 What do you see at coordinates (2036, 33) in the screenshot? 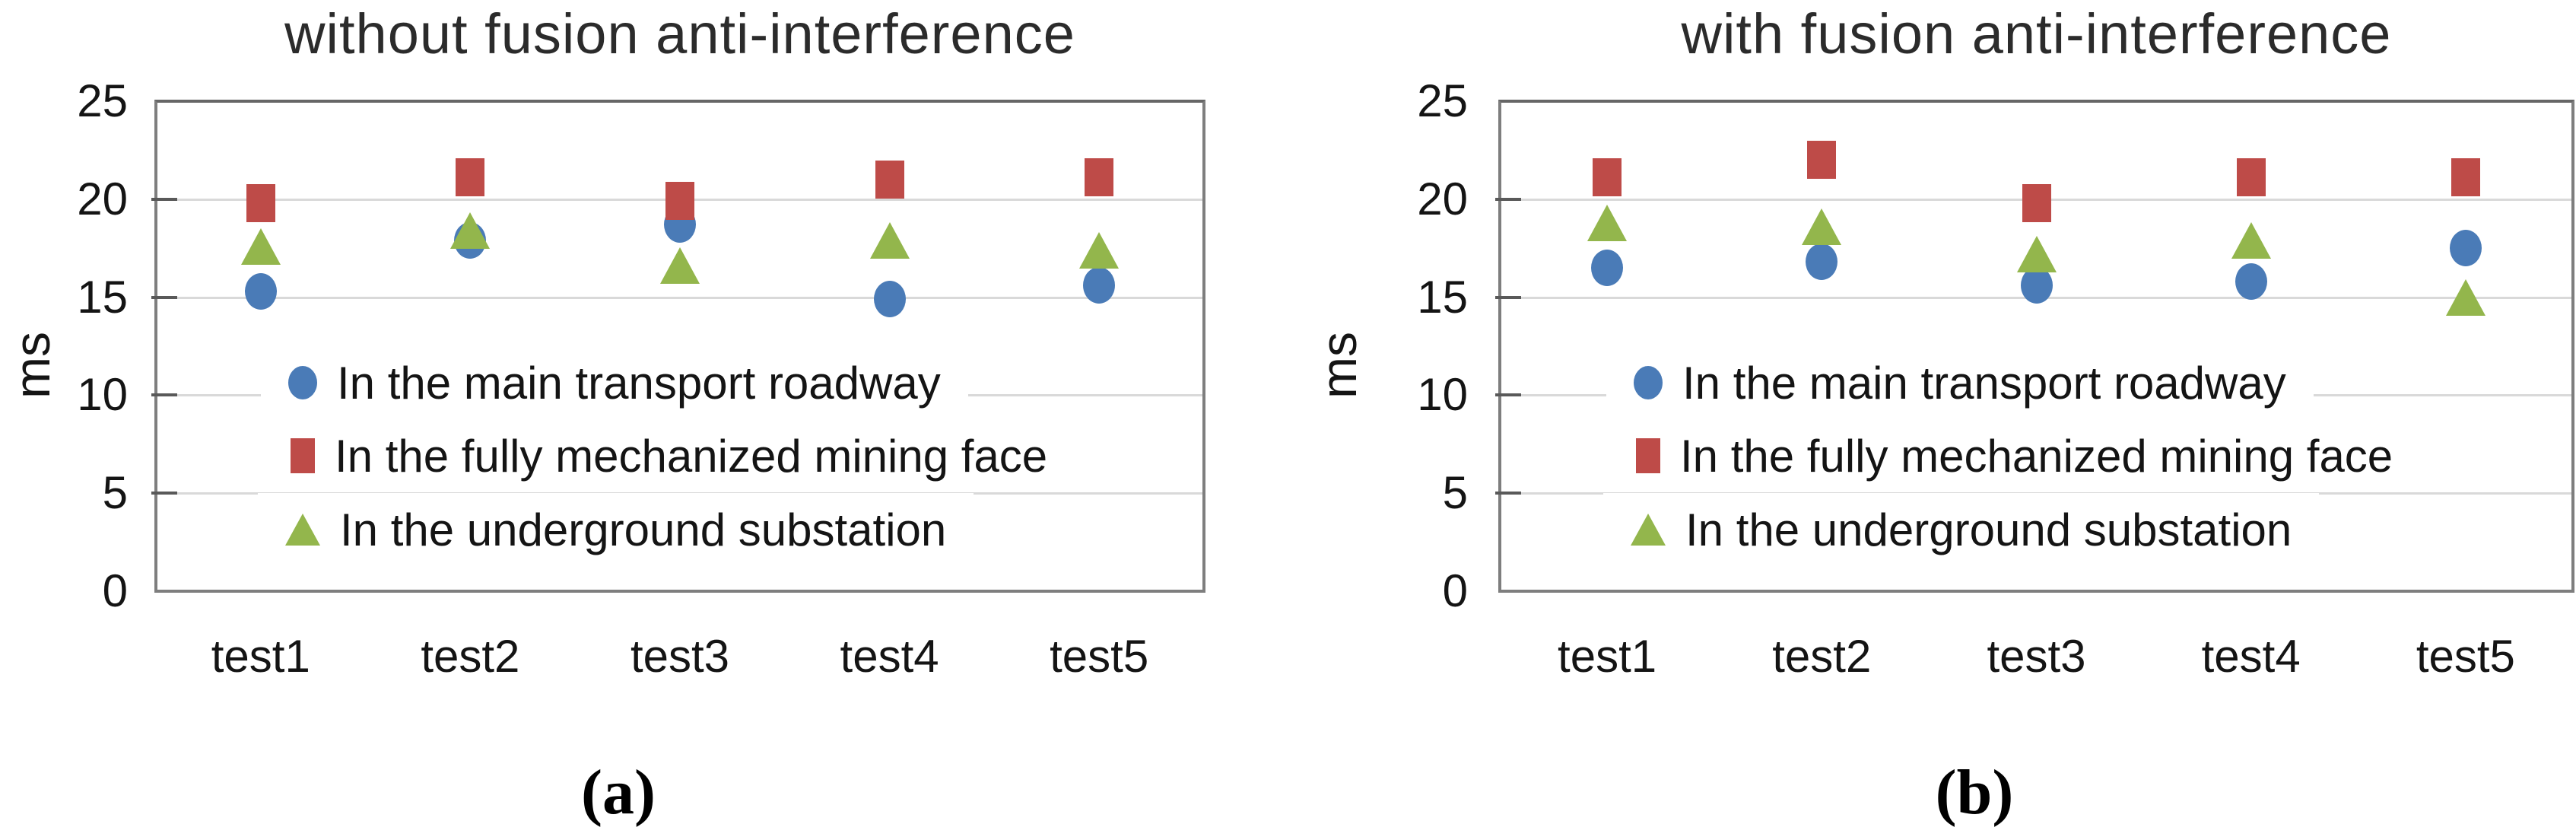
I see `chart-title: with fusion anti-interference` at bounding box center [2036, 33].